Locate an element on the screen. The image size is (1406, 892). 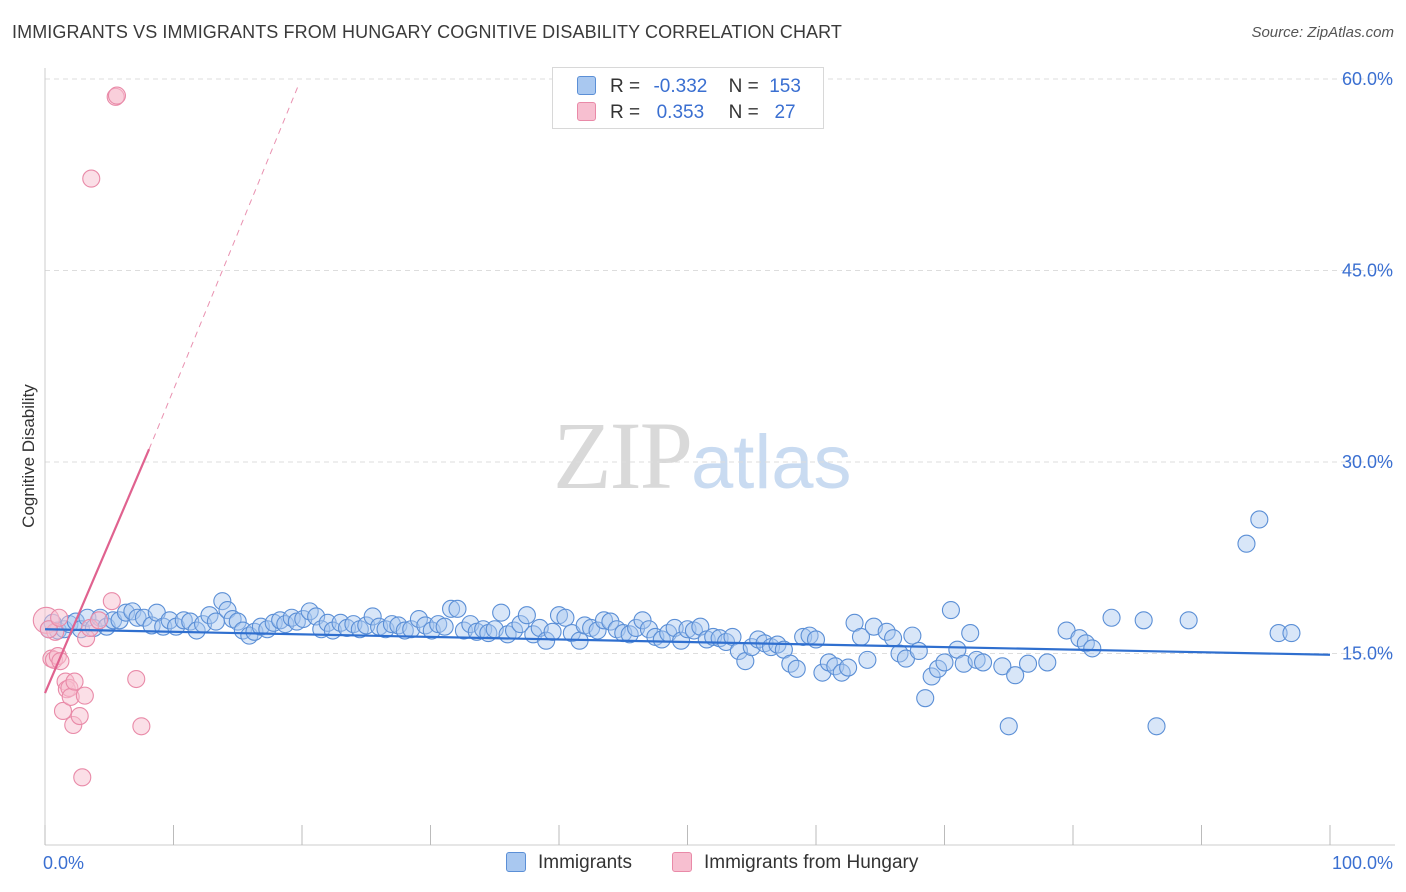
legend-row-immigrants: R = -0.332 N = 153 is located at coordinates (691, 88).